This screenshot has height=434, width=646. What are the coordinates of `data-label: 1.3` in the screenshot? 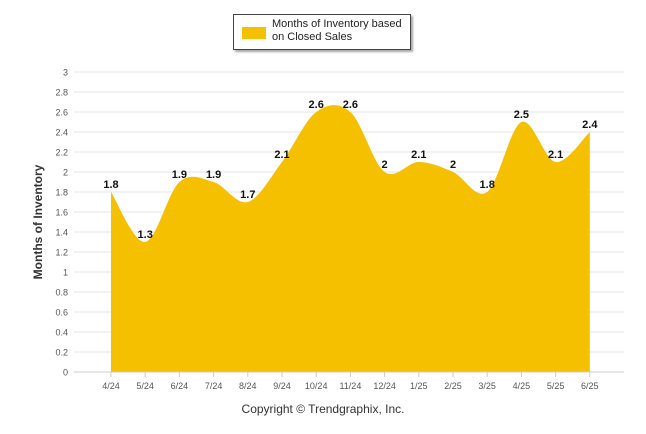 It's located at (145, 235).